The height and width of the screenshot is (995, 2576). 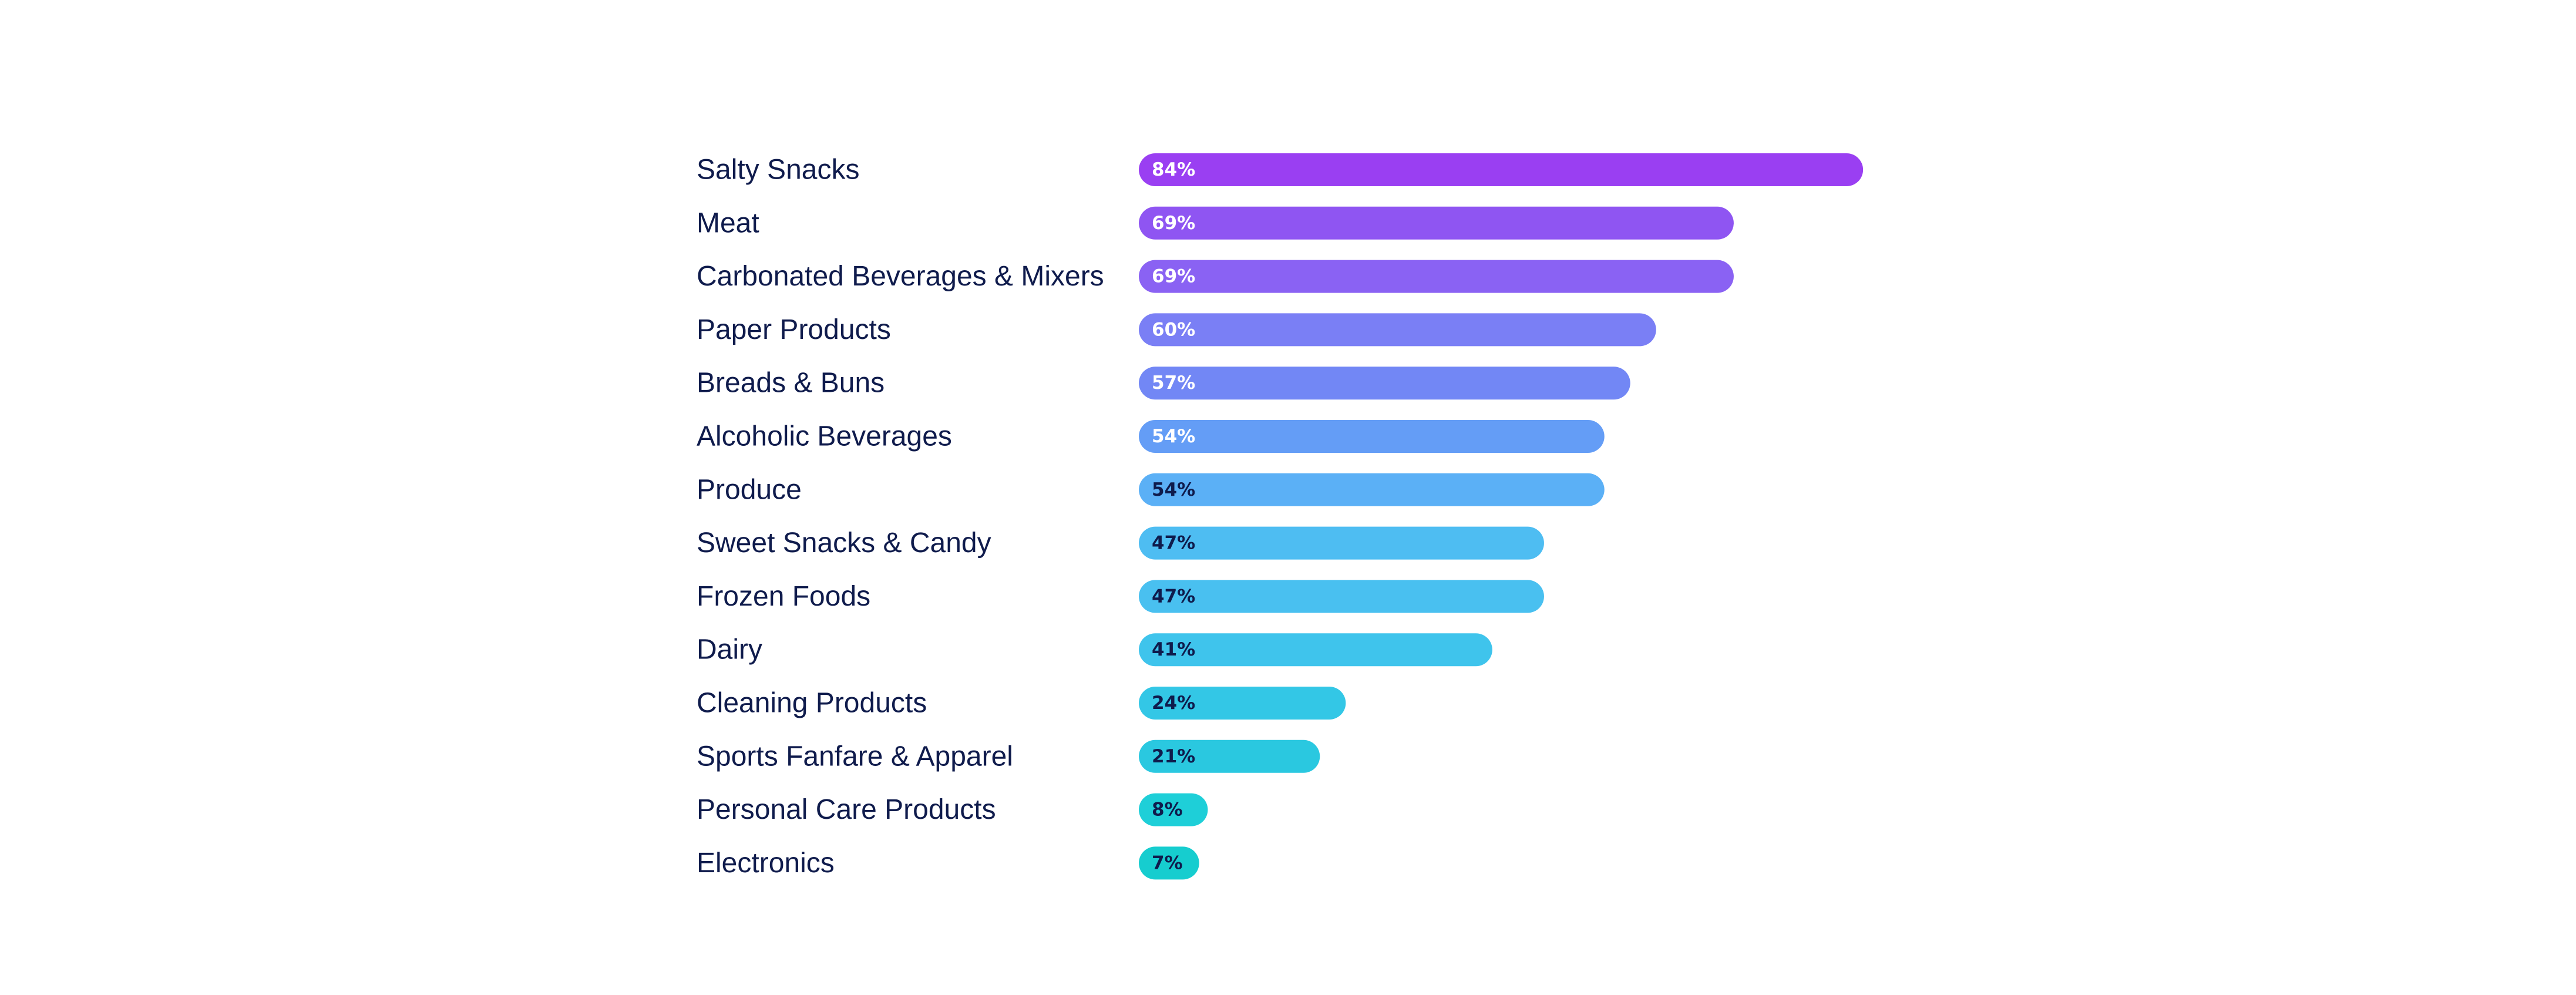 I want to click on category-label: Produce, so click(x=749, y=489).